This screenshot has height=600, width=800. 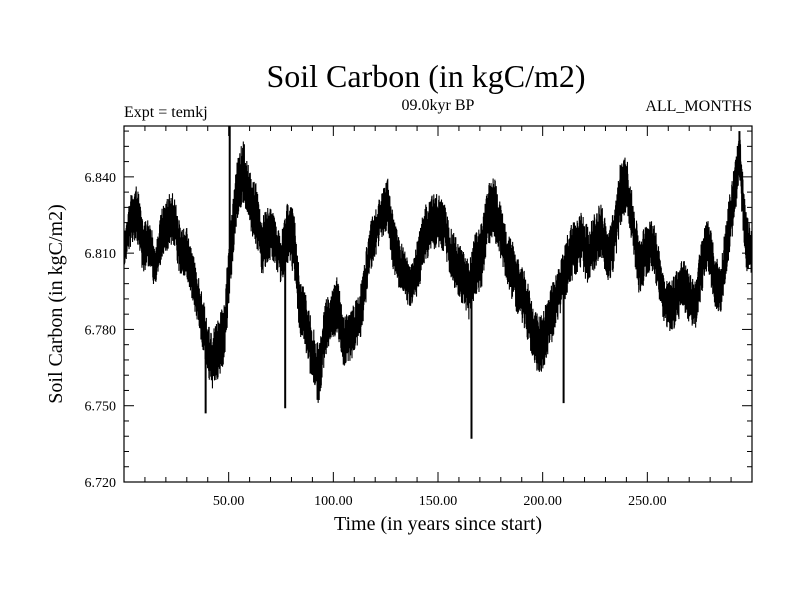 What do you see at coordinates (101, 483) in the screenshot?
I see `y-tick-label: 6.720` at bounding box center [101, 483].